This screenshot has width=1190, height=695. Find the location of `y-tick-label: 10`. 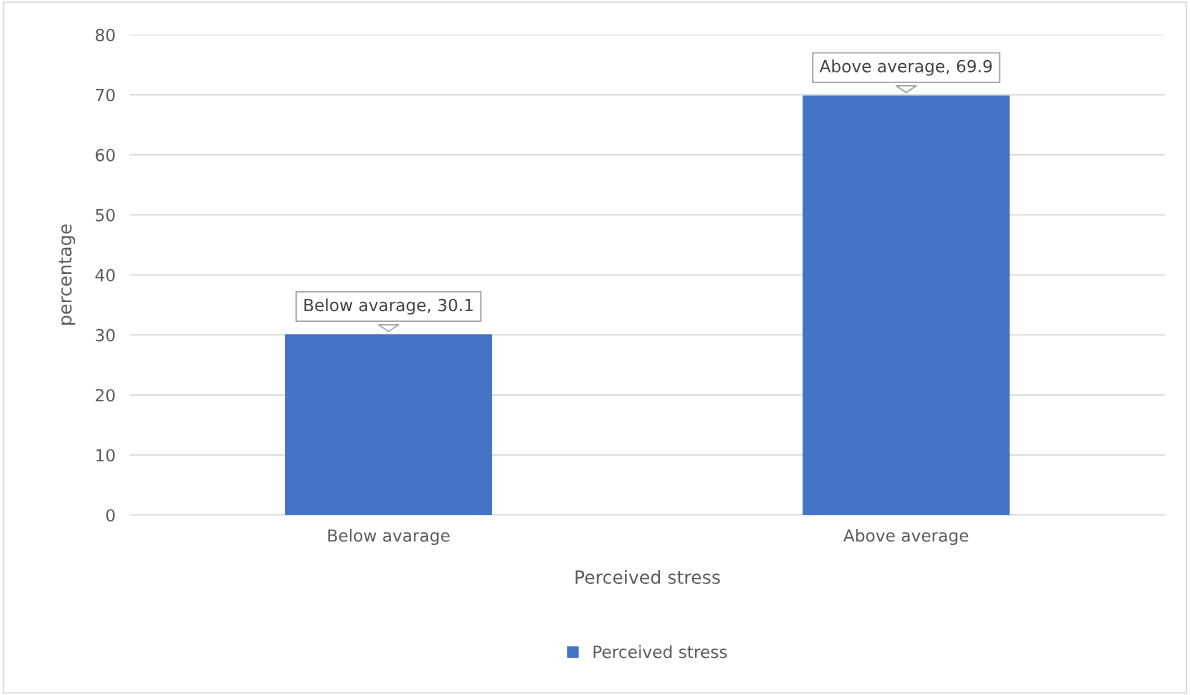

y-tick-label: 10 is located at coordinates (105, 455).